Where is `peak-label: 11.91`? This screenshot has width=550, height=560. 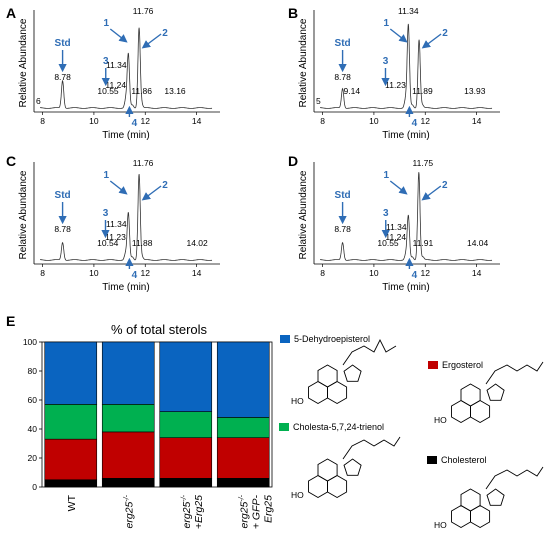
peak-label: 11.91 is located at coordinates (423, 243).